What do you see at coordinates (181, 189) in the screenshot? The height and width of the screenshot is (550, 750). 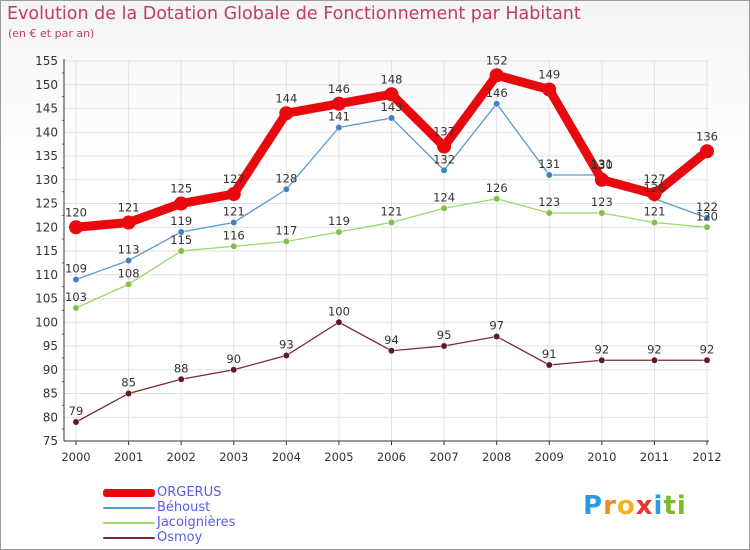 I see `data-label-orgerus: 125` at bounding box center [181, 189].